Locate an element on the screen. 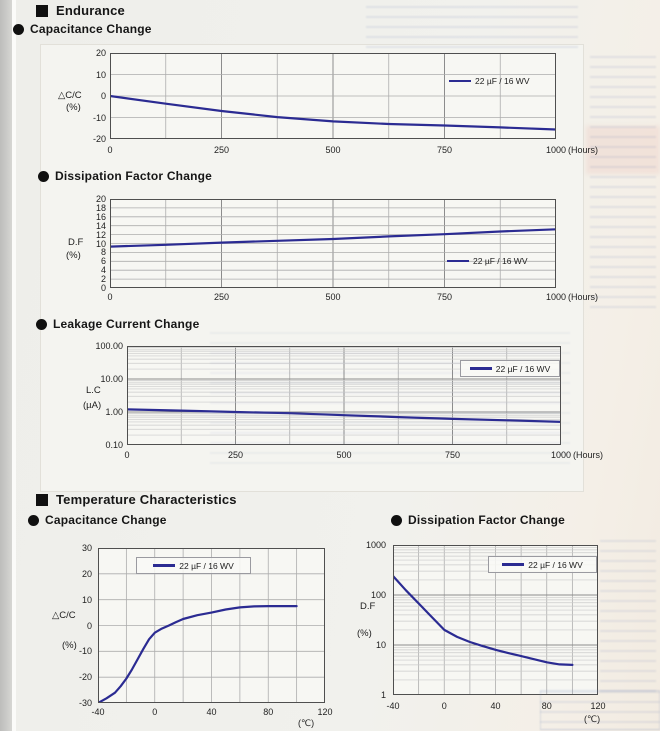 Image resolution: width=660 pixels, height=731 pixels. y-tick-label: 100 is located at coordinates (378, 595).